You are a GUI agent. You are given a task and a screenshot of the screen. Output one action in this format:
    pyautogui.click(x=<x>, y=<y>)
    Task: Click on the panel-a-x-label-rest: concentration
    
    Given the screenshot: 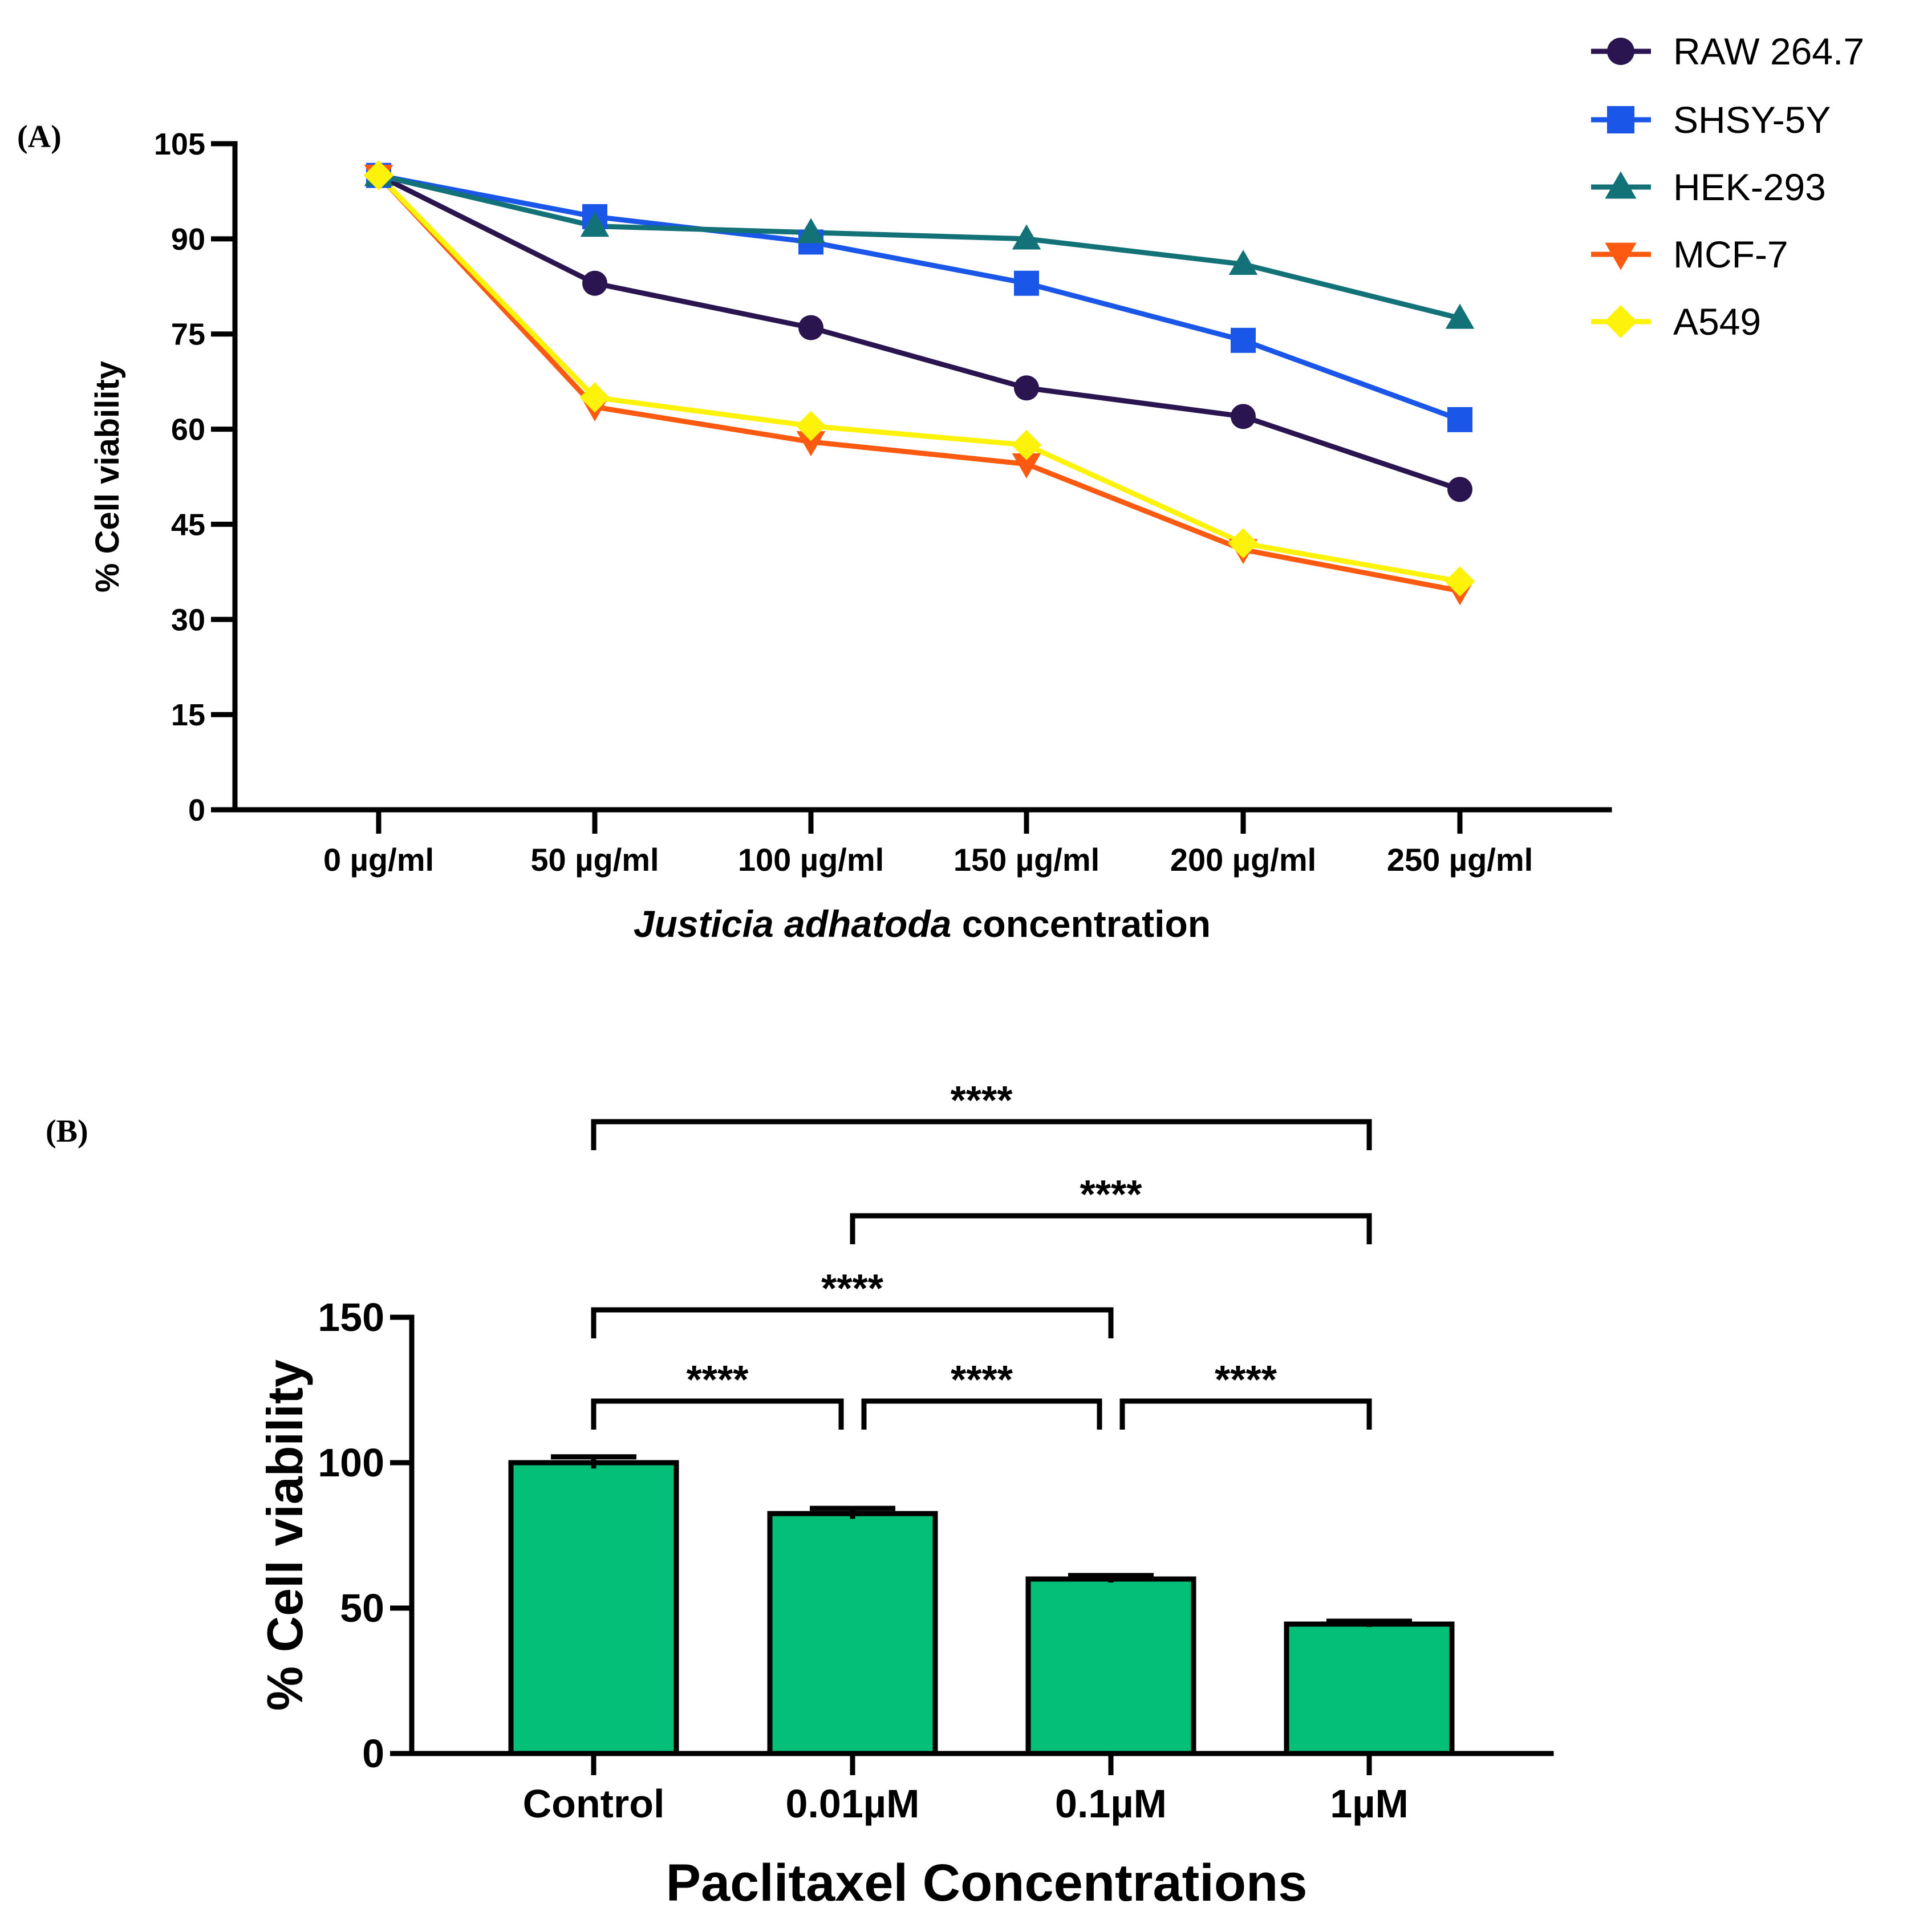 What is the action you would take?
    pyautogui.click(x=1081, y=924)
    